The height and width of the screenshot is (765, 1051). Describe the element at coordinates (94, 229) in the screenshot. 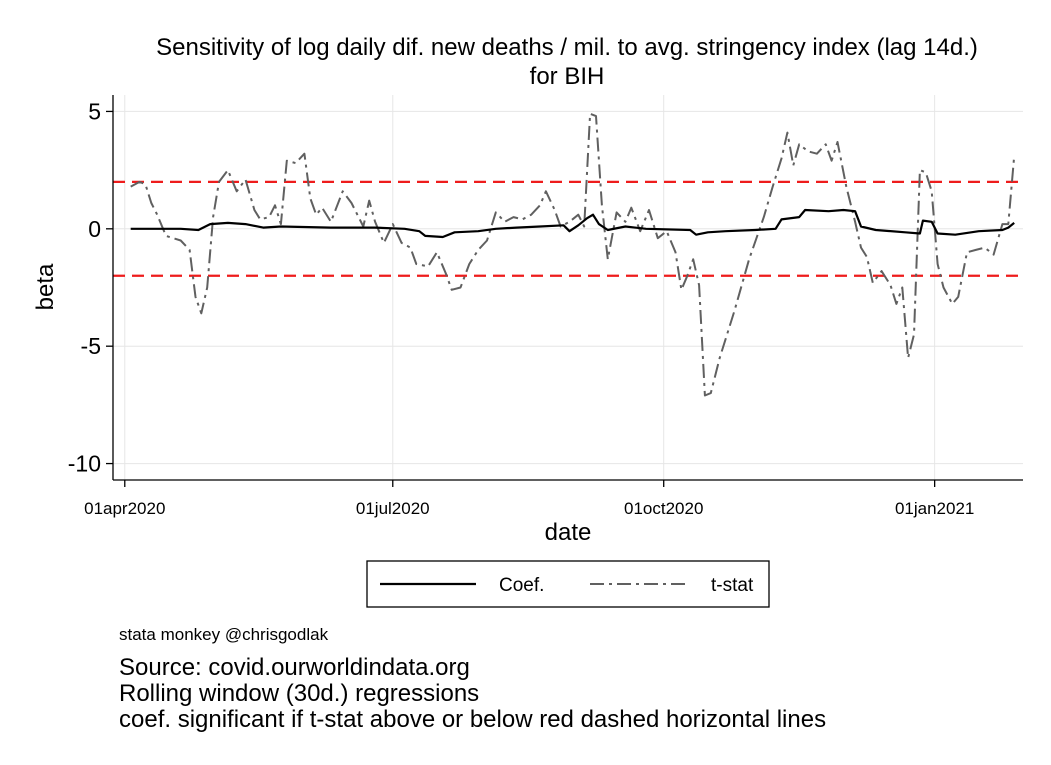

I see `y-tick-label-1: 0` at that location.